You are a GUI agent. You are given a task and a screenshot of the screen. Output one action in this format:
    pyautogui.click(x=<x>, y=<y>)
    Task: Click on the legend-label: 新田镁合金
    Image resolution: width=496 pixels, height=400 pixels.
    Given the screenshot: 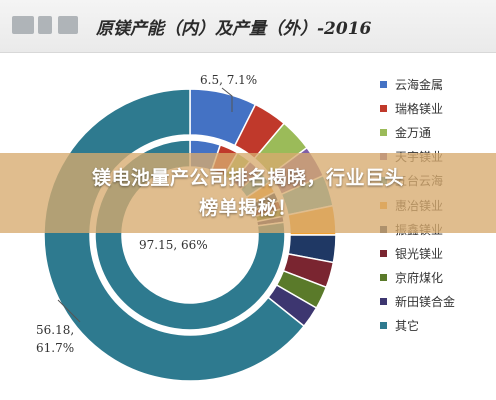 What is the action you would take?
    pyautogui.click(x=425, y=302)
    